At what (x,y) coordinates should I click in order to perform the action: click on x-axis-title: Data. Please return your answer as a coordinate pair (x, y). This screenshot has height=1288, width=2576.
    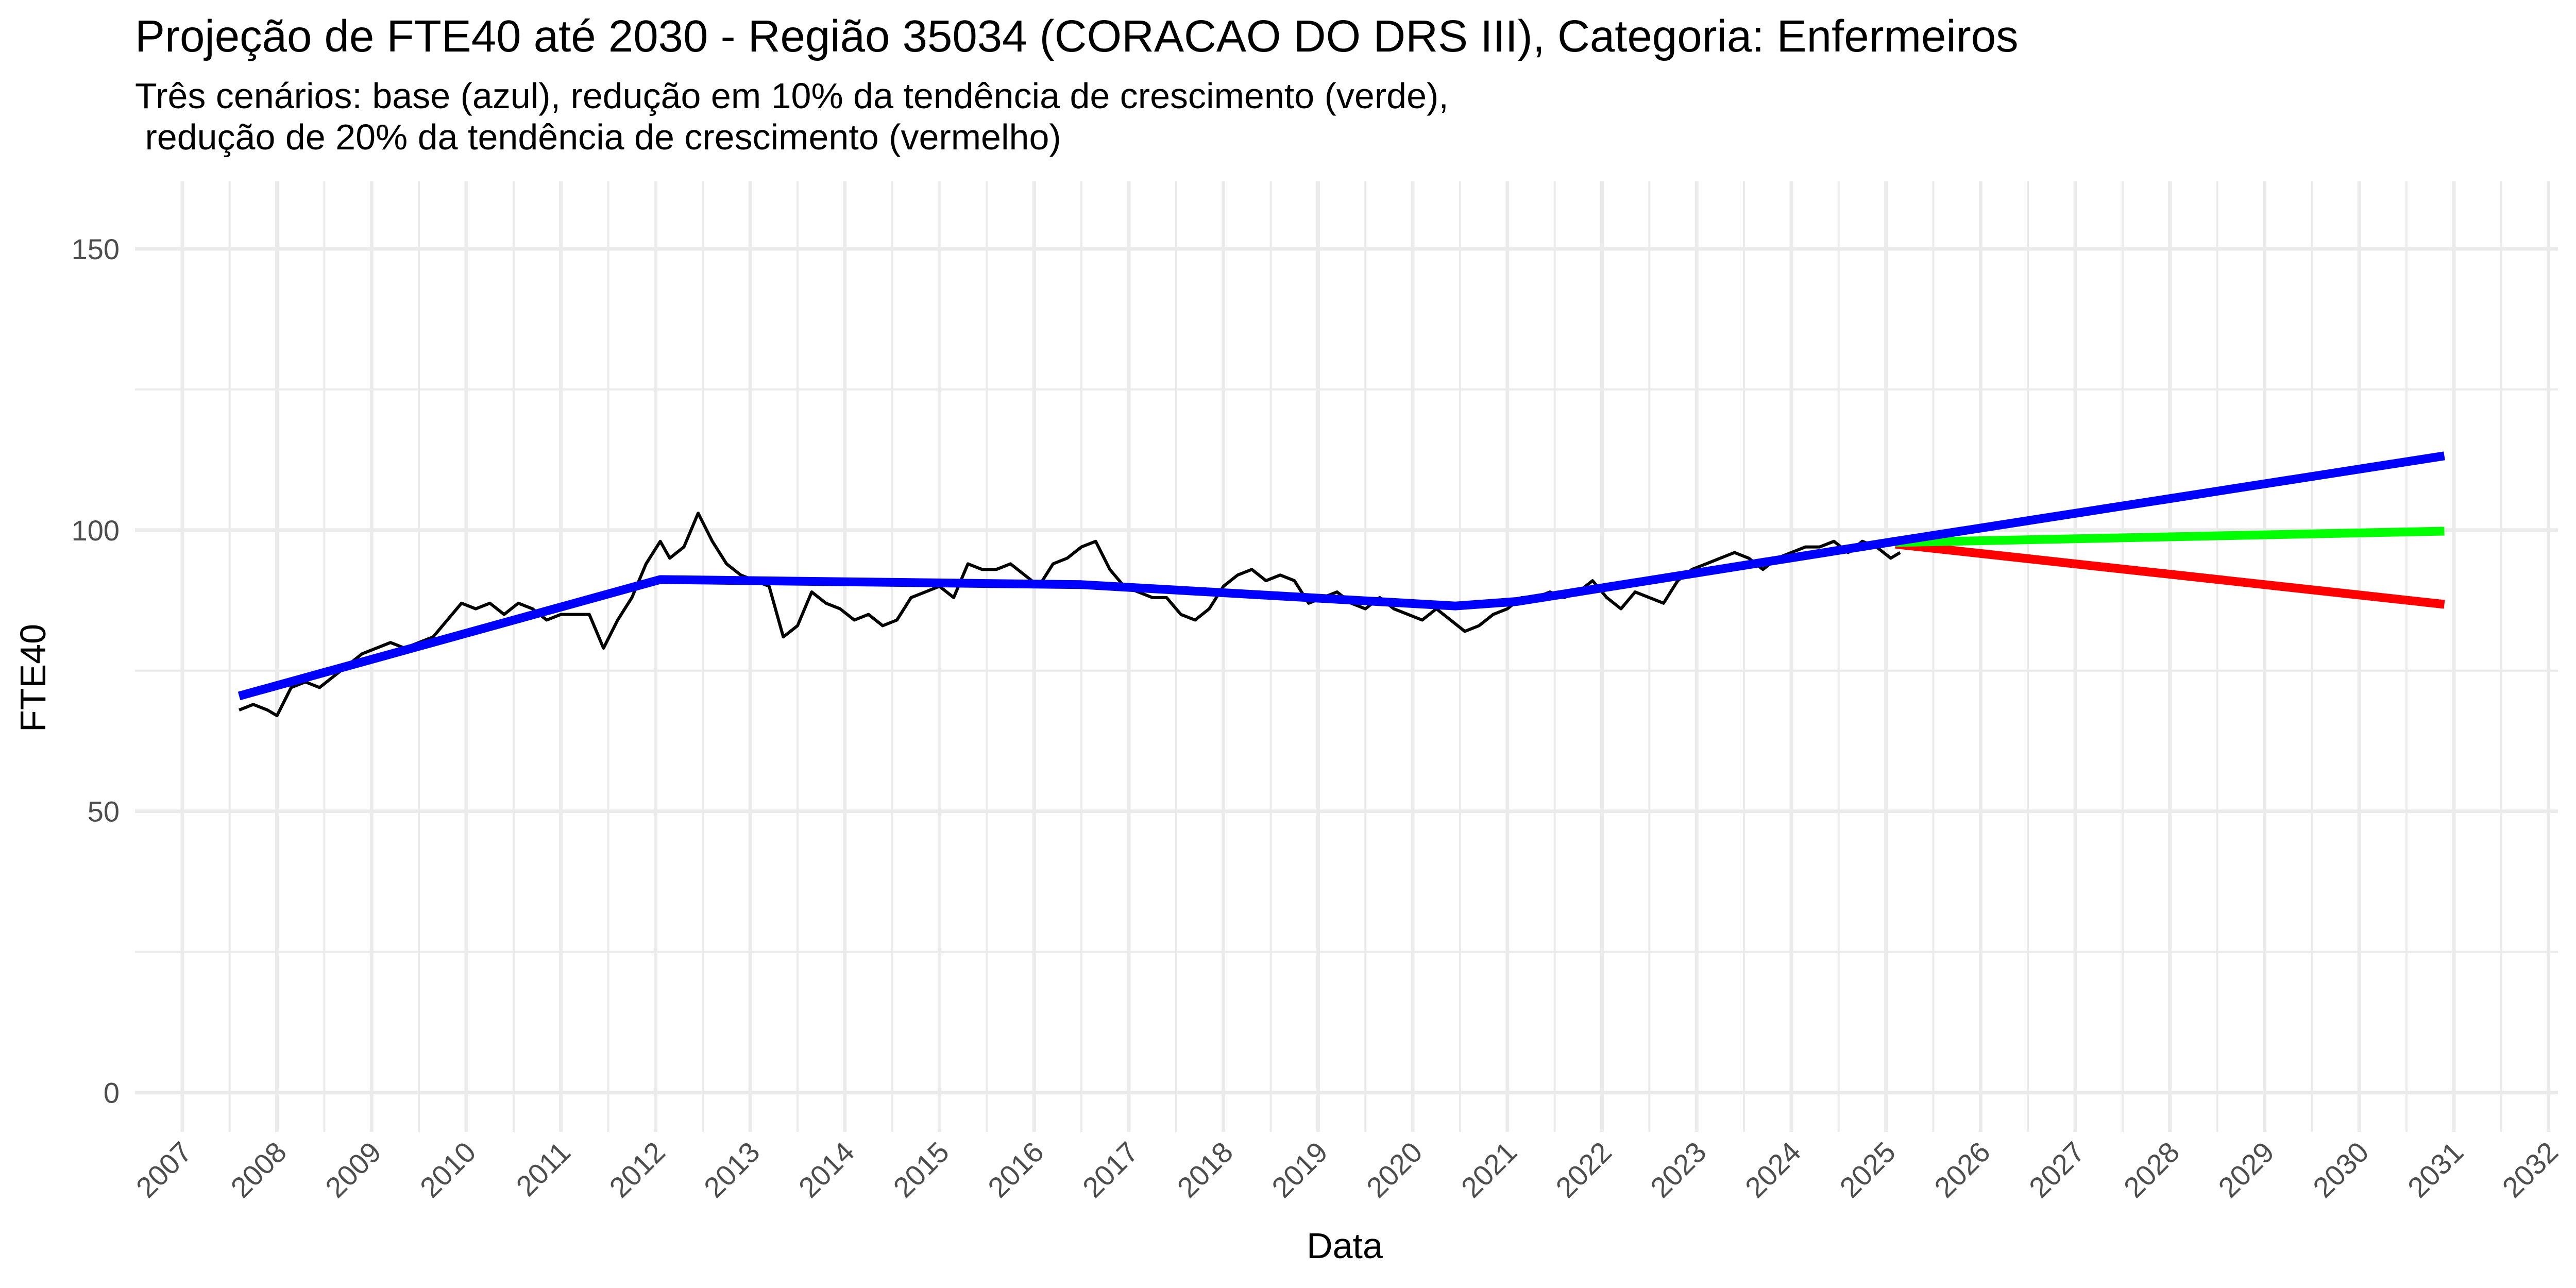
    Looking at the image, I should click on (1345, 1246).